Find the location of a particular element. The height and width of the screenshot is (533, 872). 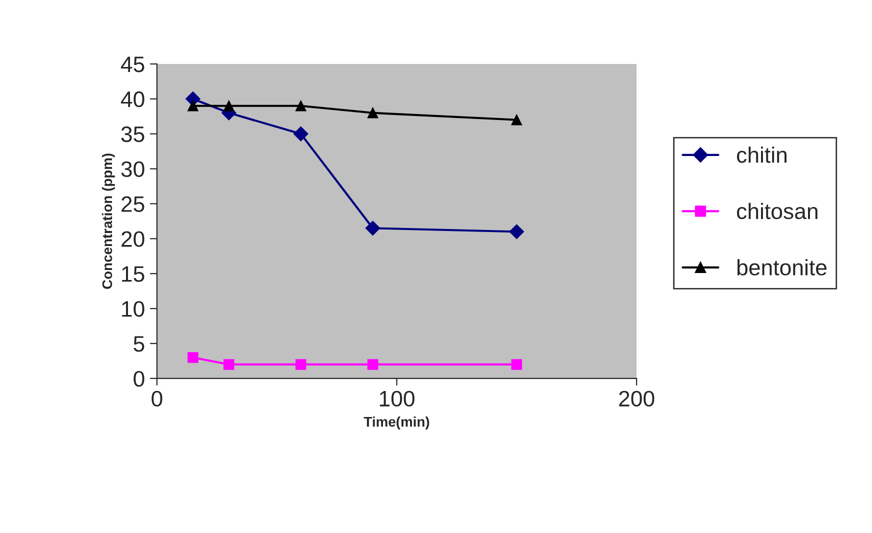

y-tick-label: 10 is located at coordinates (133, 309).